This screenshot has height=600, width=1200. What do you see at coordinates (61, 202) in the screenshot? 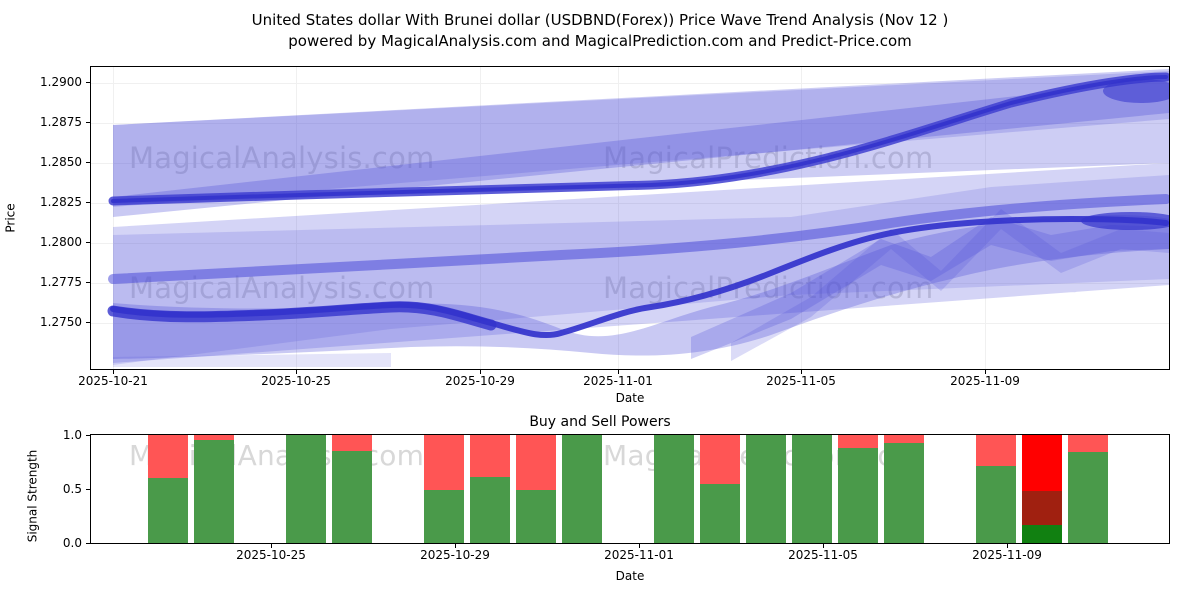
I see `ytick-1.2825: 1.2825` at bounding box center [61, 202].